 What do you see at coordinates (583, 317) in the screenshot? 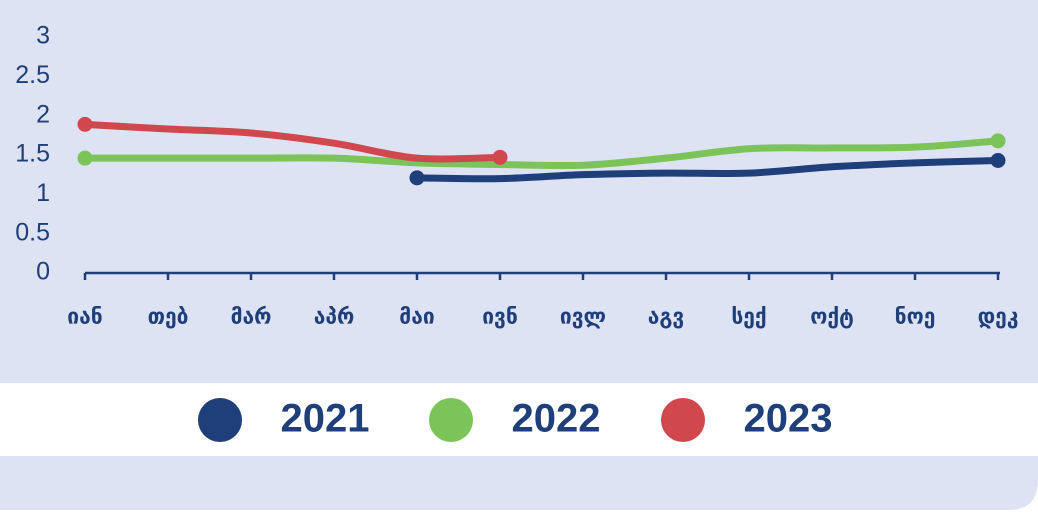
I see `x-tick-label: ივლ` at bounding box center [583, 317].